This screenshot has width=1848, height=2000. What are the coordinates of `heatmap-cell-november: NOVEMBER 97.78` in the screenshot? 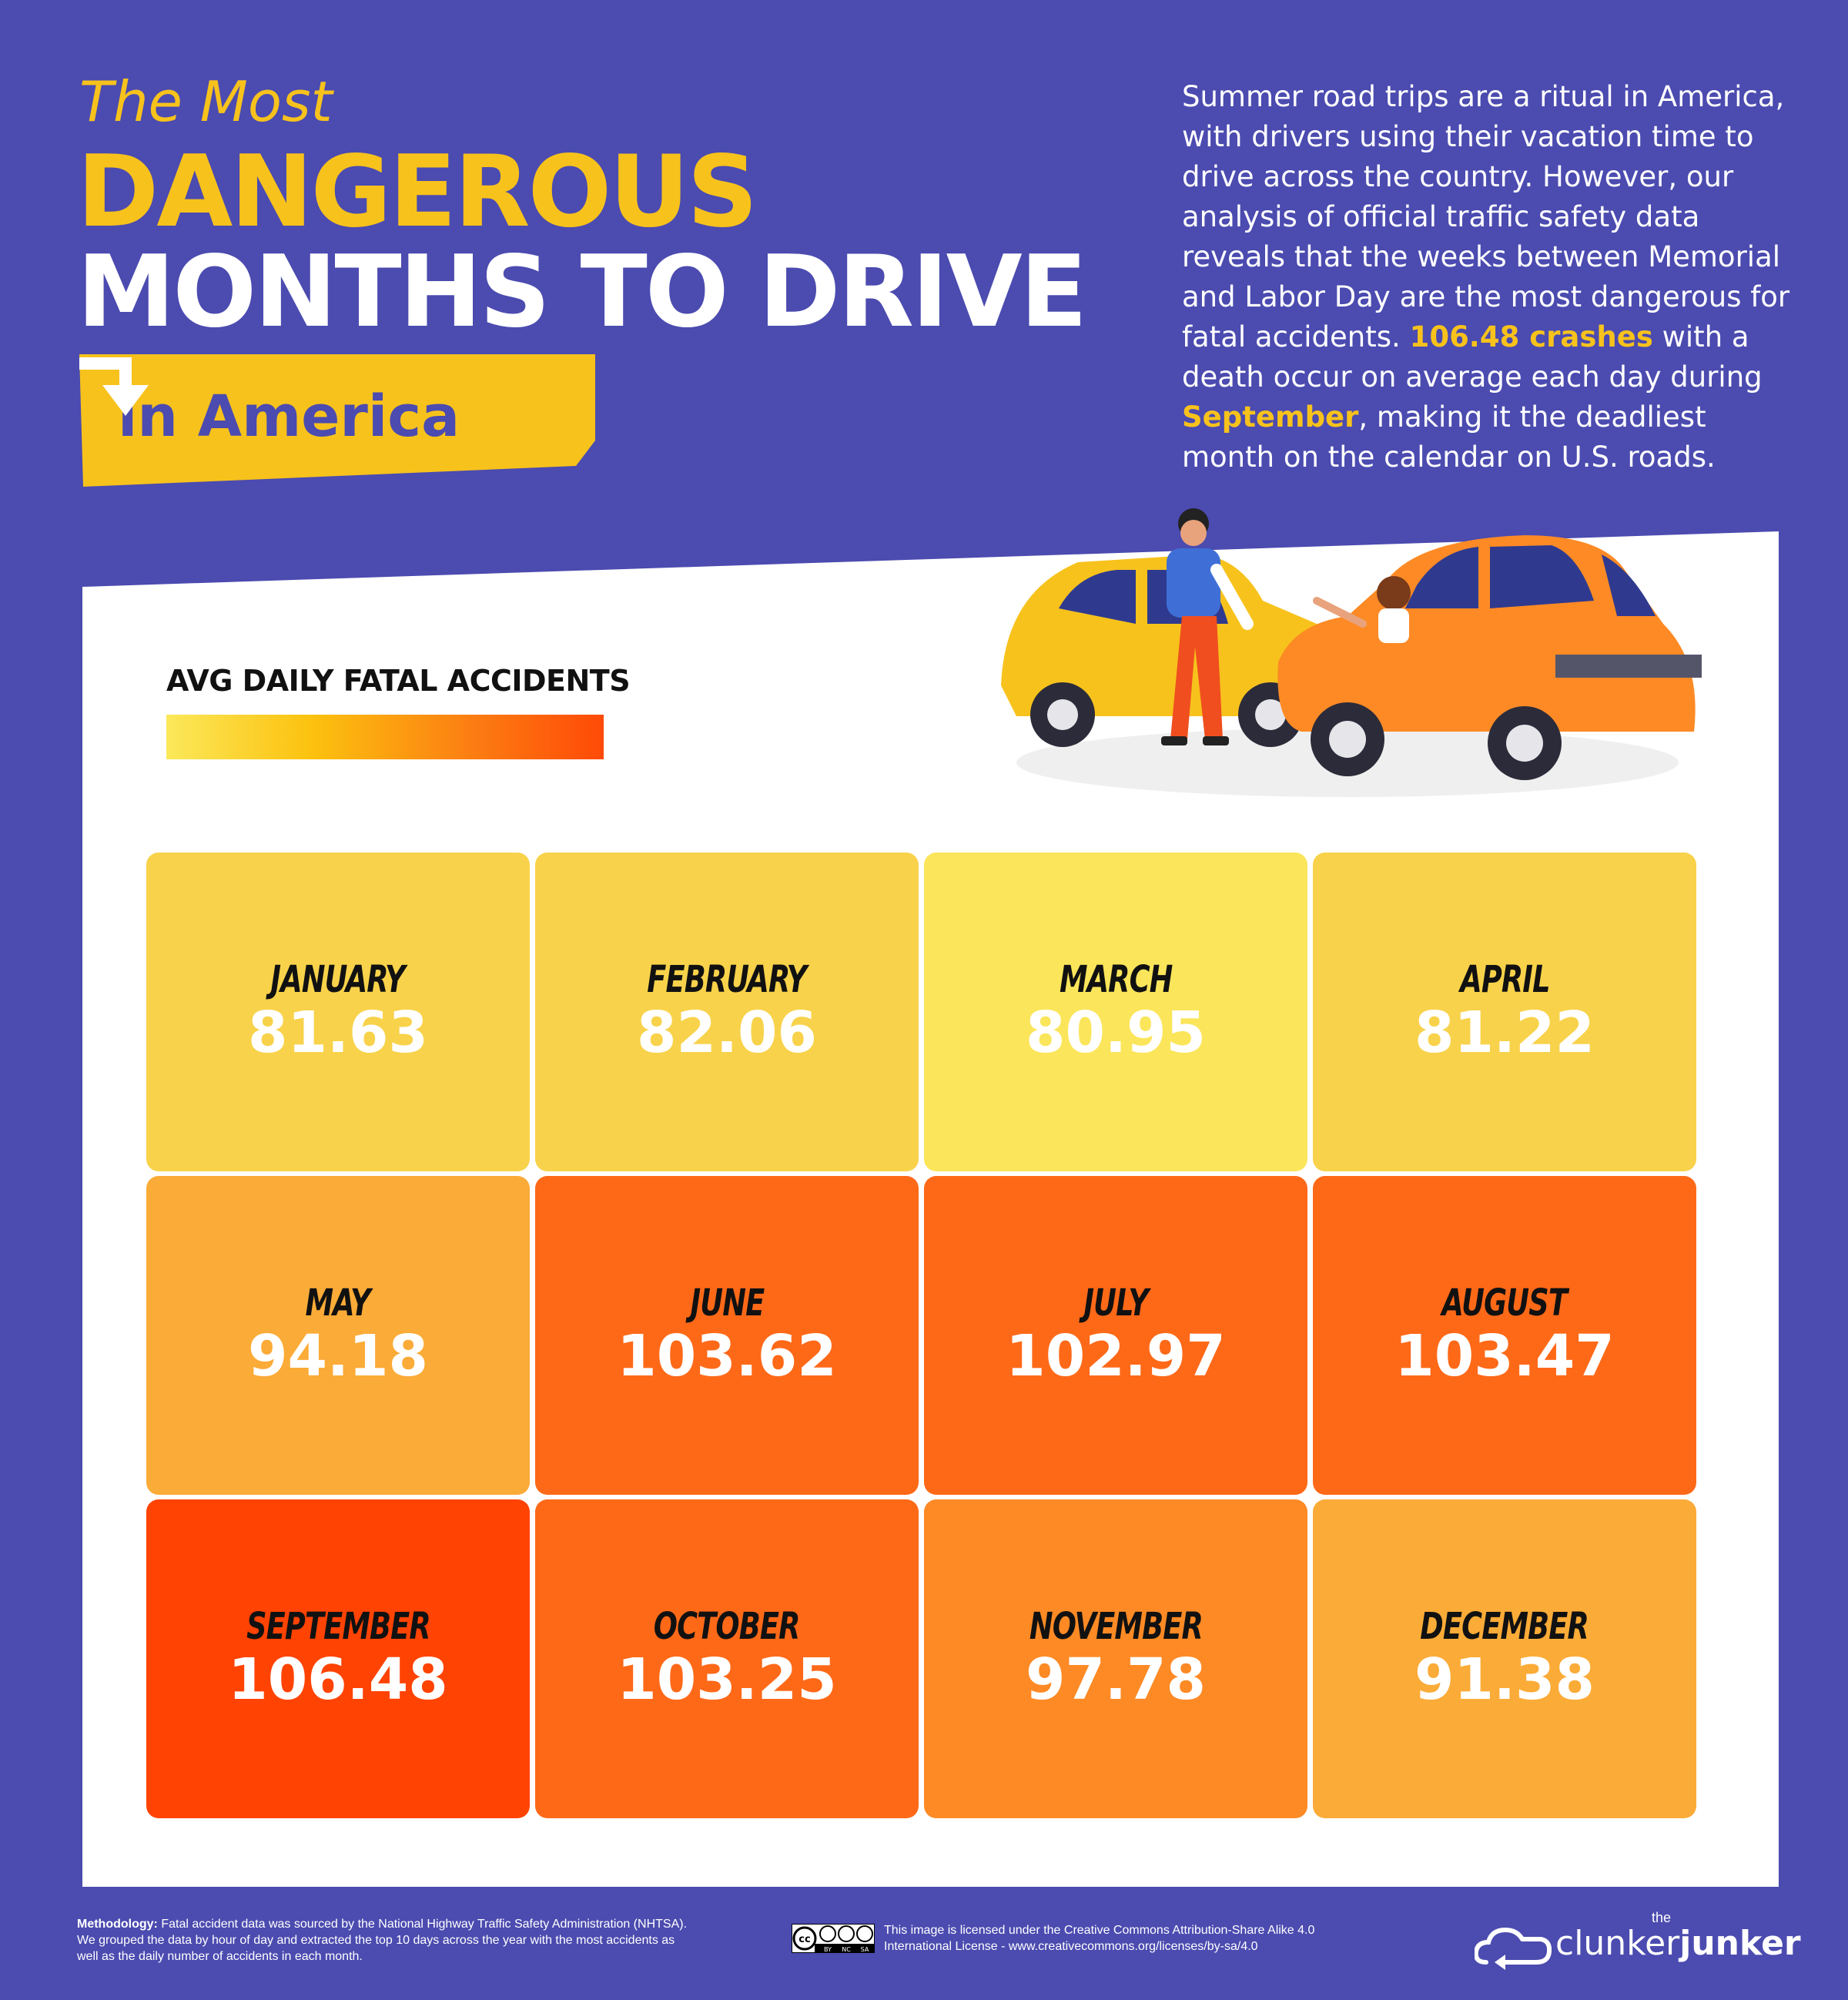 It's located at (1115, 1658).